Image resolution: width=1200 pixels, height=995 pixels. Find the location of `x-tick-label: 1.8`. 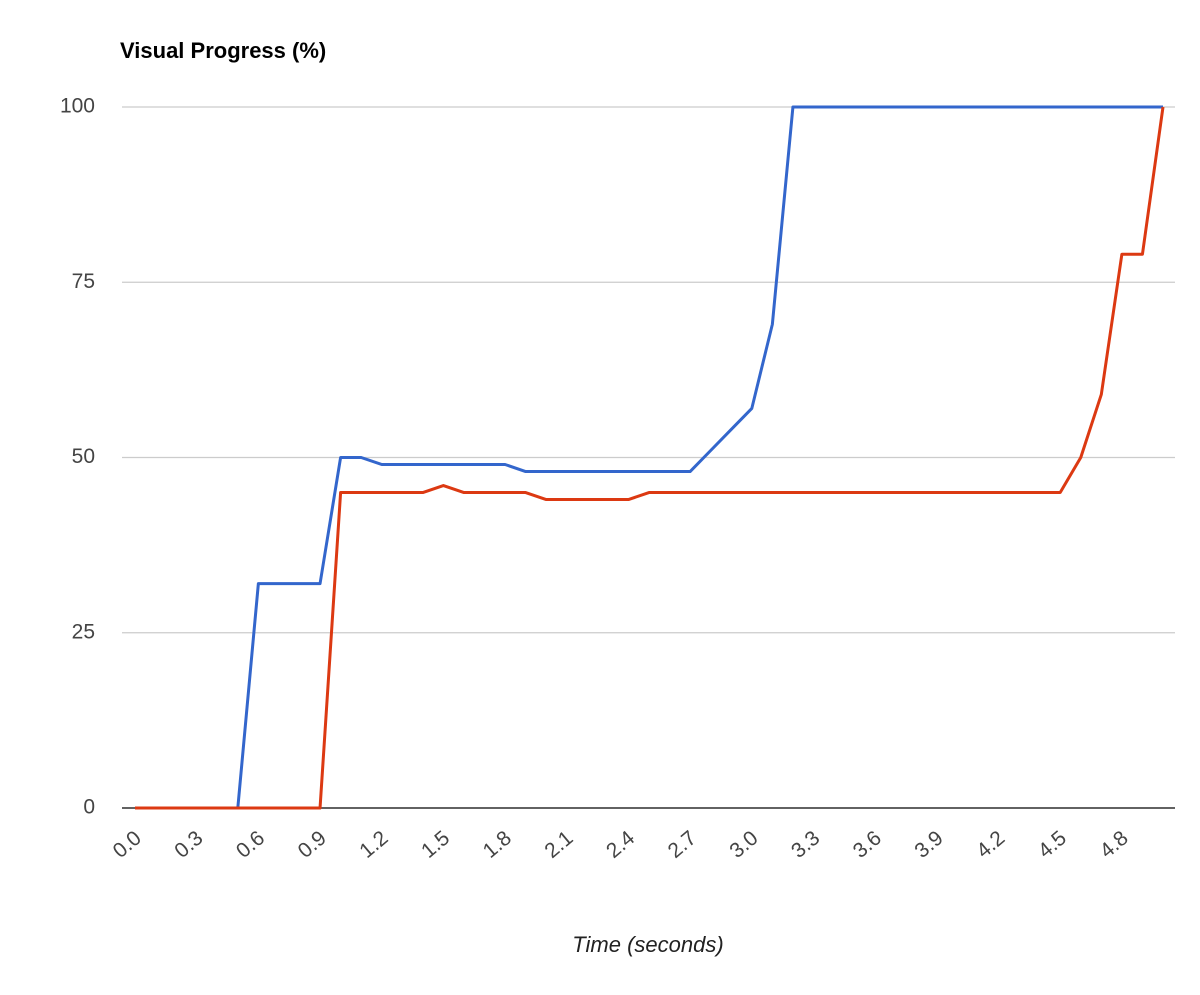

x-tick-label: 1.8 is located at coordinates (497, 844).